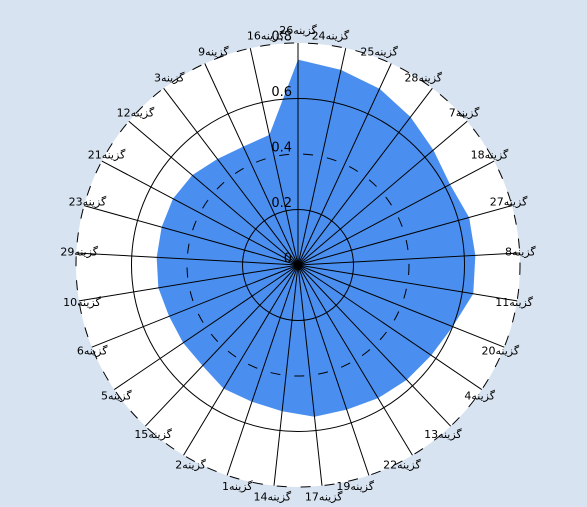 The width and height of the screenshot is (587, 507). I want to click on category-label: گزینه10, so click(82, 302).